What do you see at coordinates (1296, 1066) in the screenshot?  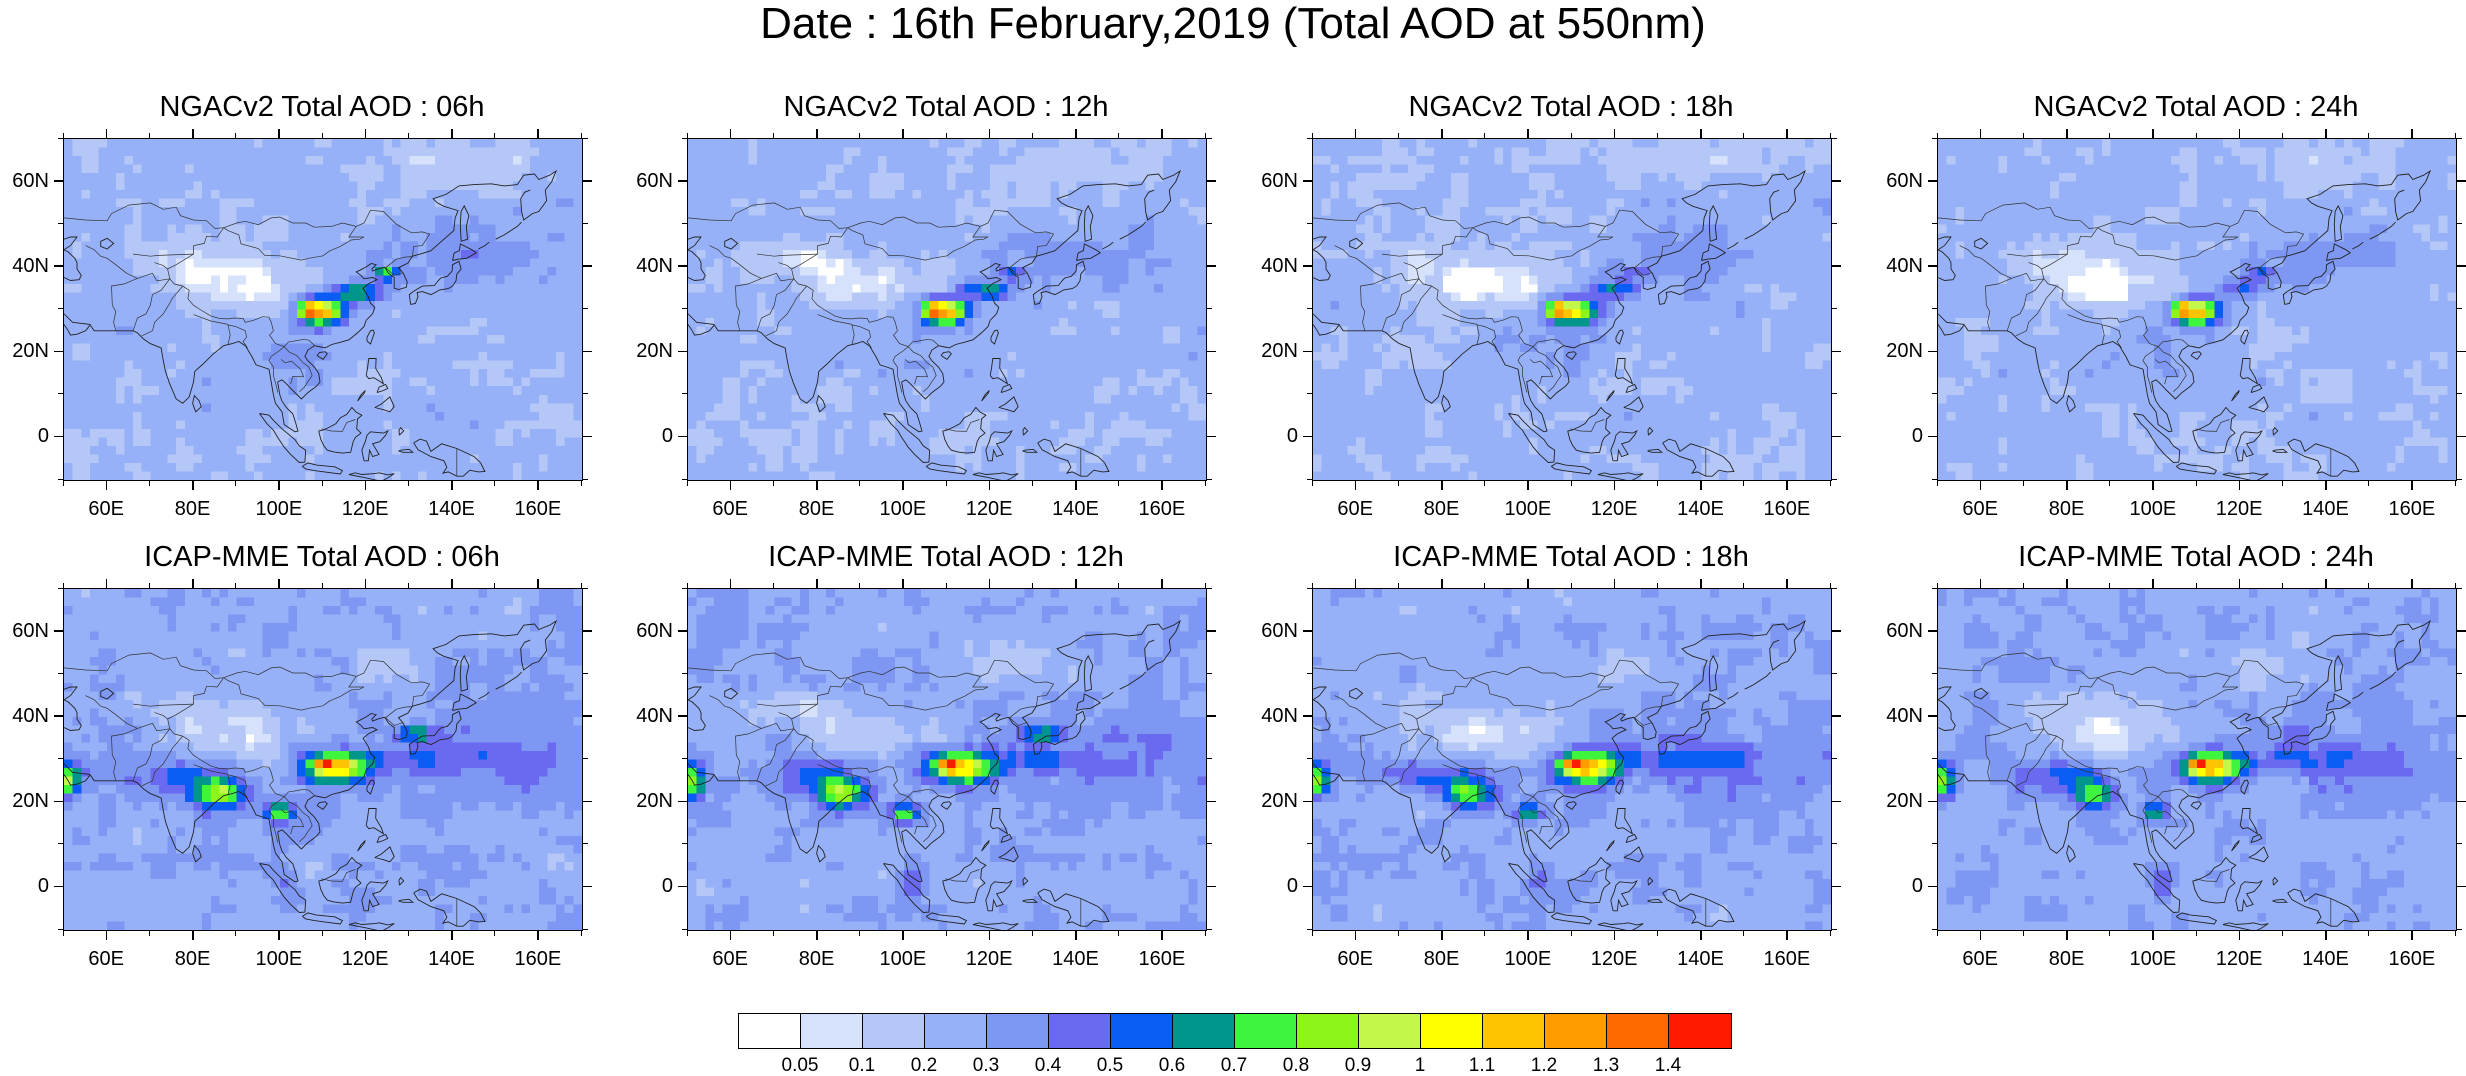 I see `colorbar-label: 0.8` at bounding box center [1296, 1066].